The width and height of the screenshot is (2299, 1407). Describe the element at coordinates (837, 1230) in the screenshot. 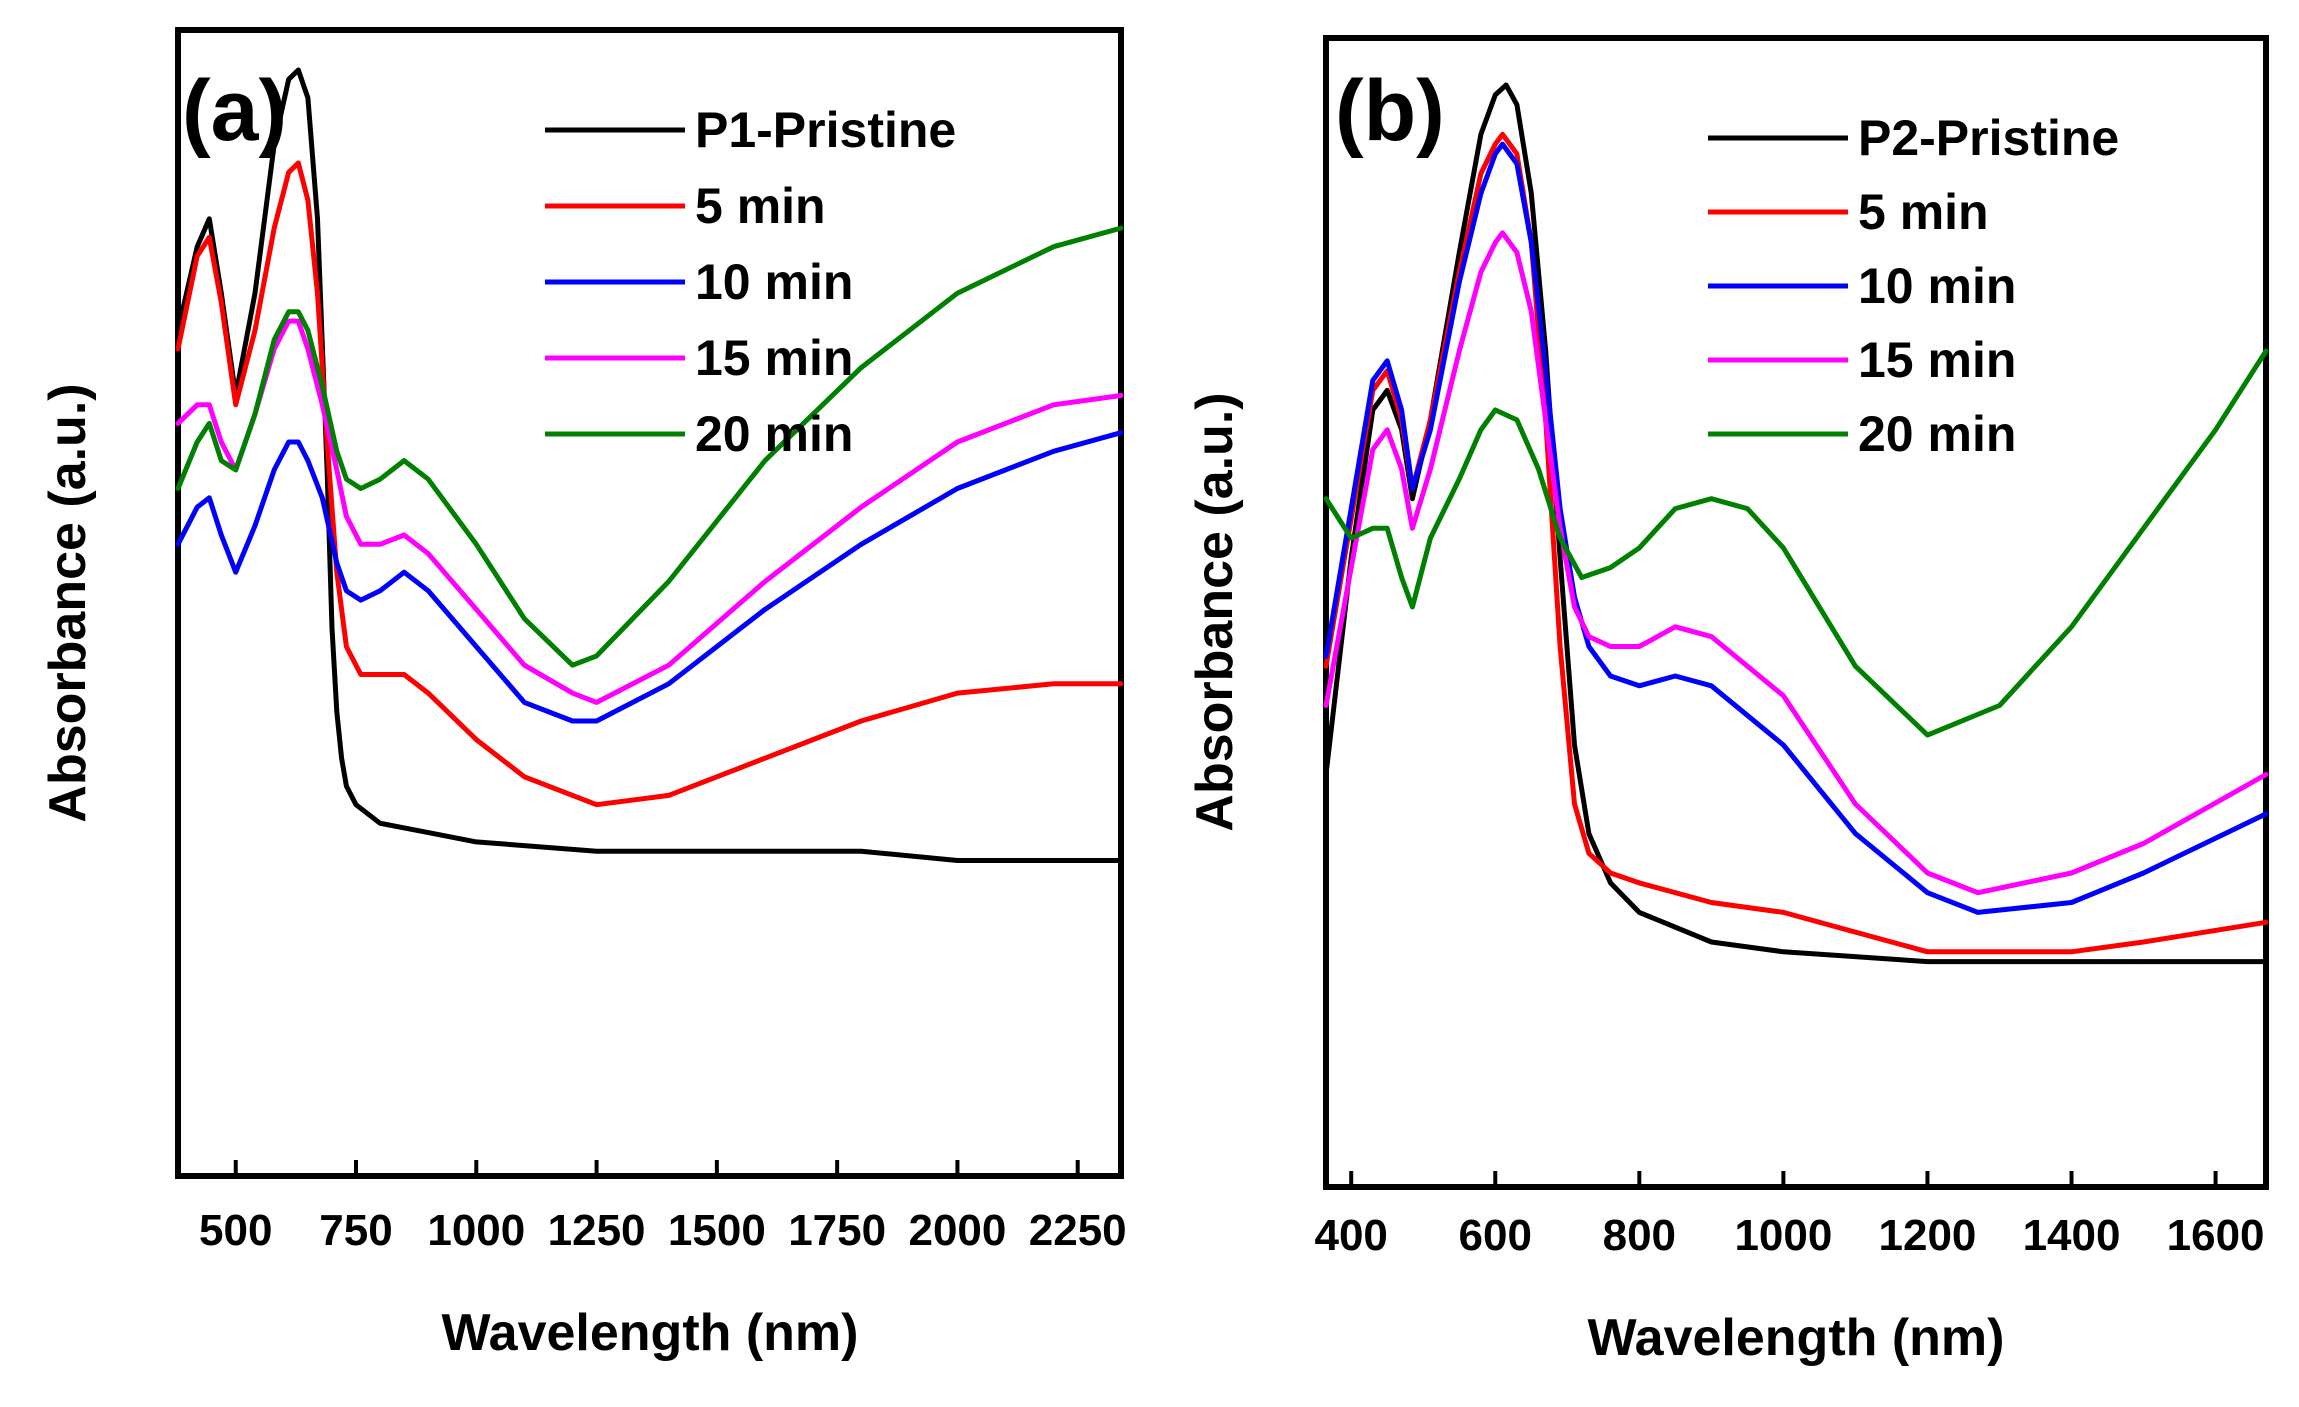

I see `x-tick-label-a-5: 1750` at that location.